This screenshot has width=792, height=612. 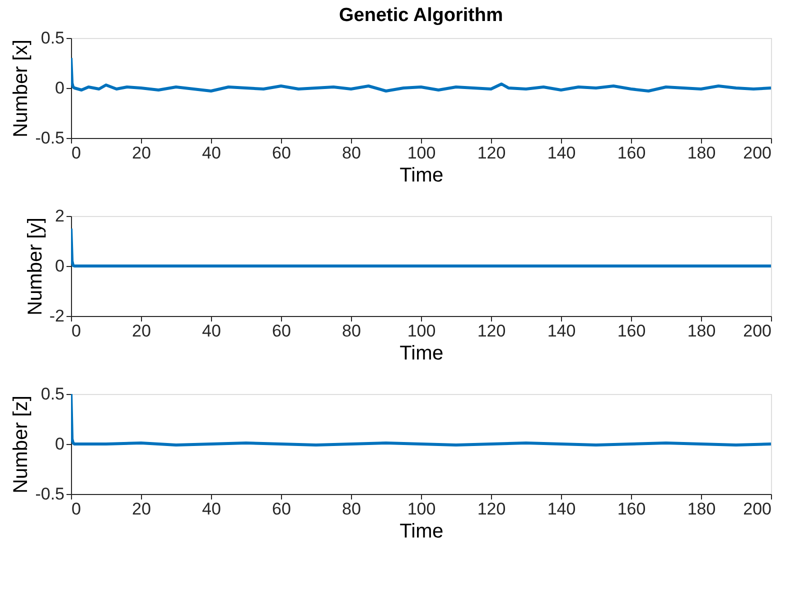 I want to click on y-axis-title: Number [y], so click(x=35, y=267).